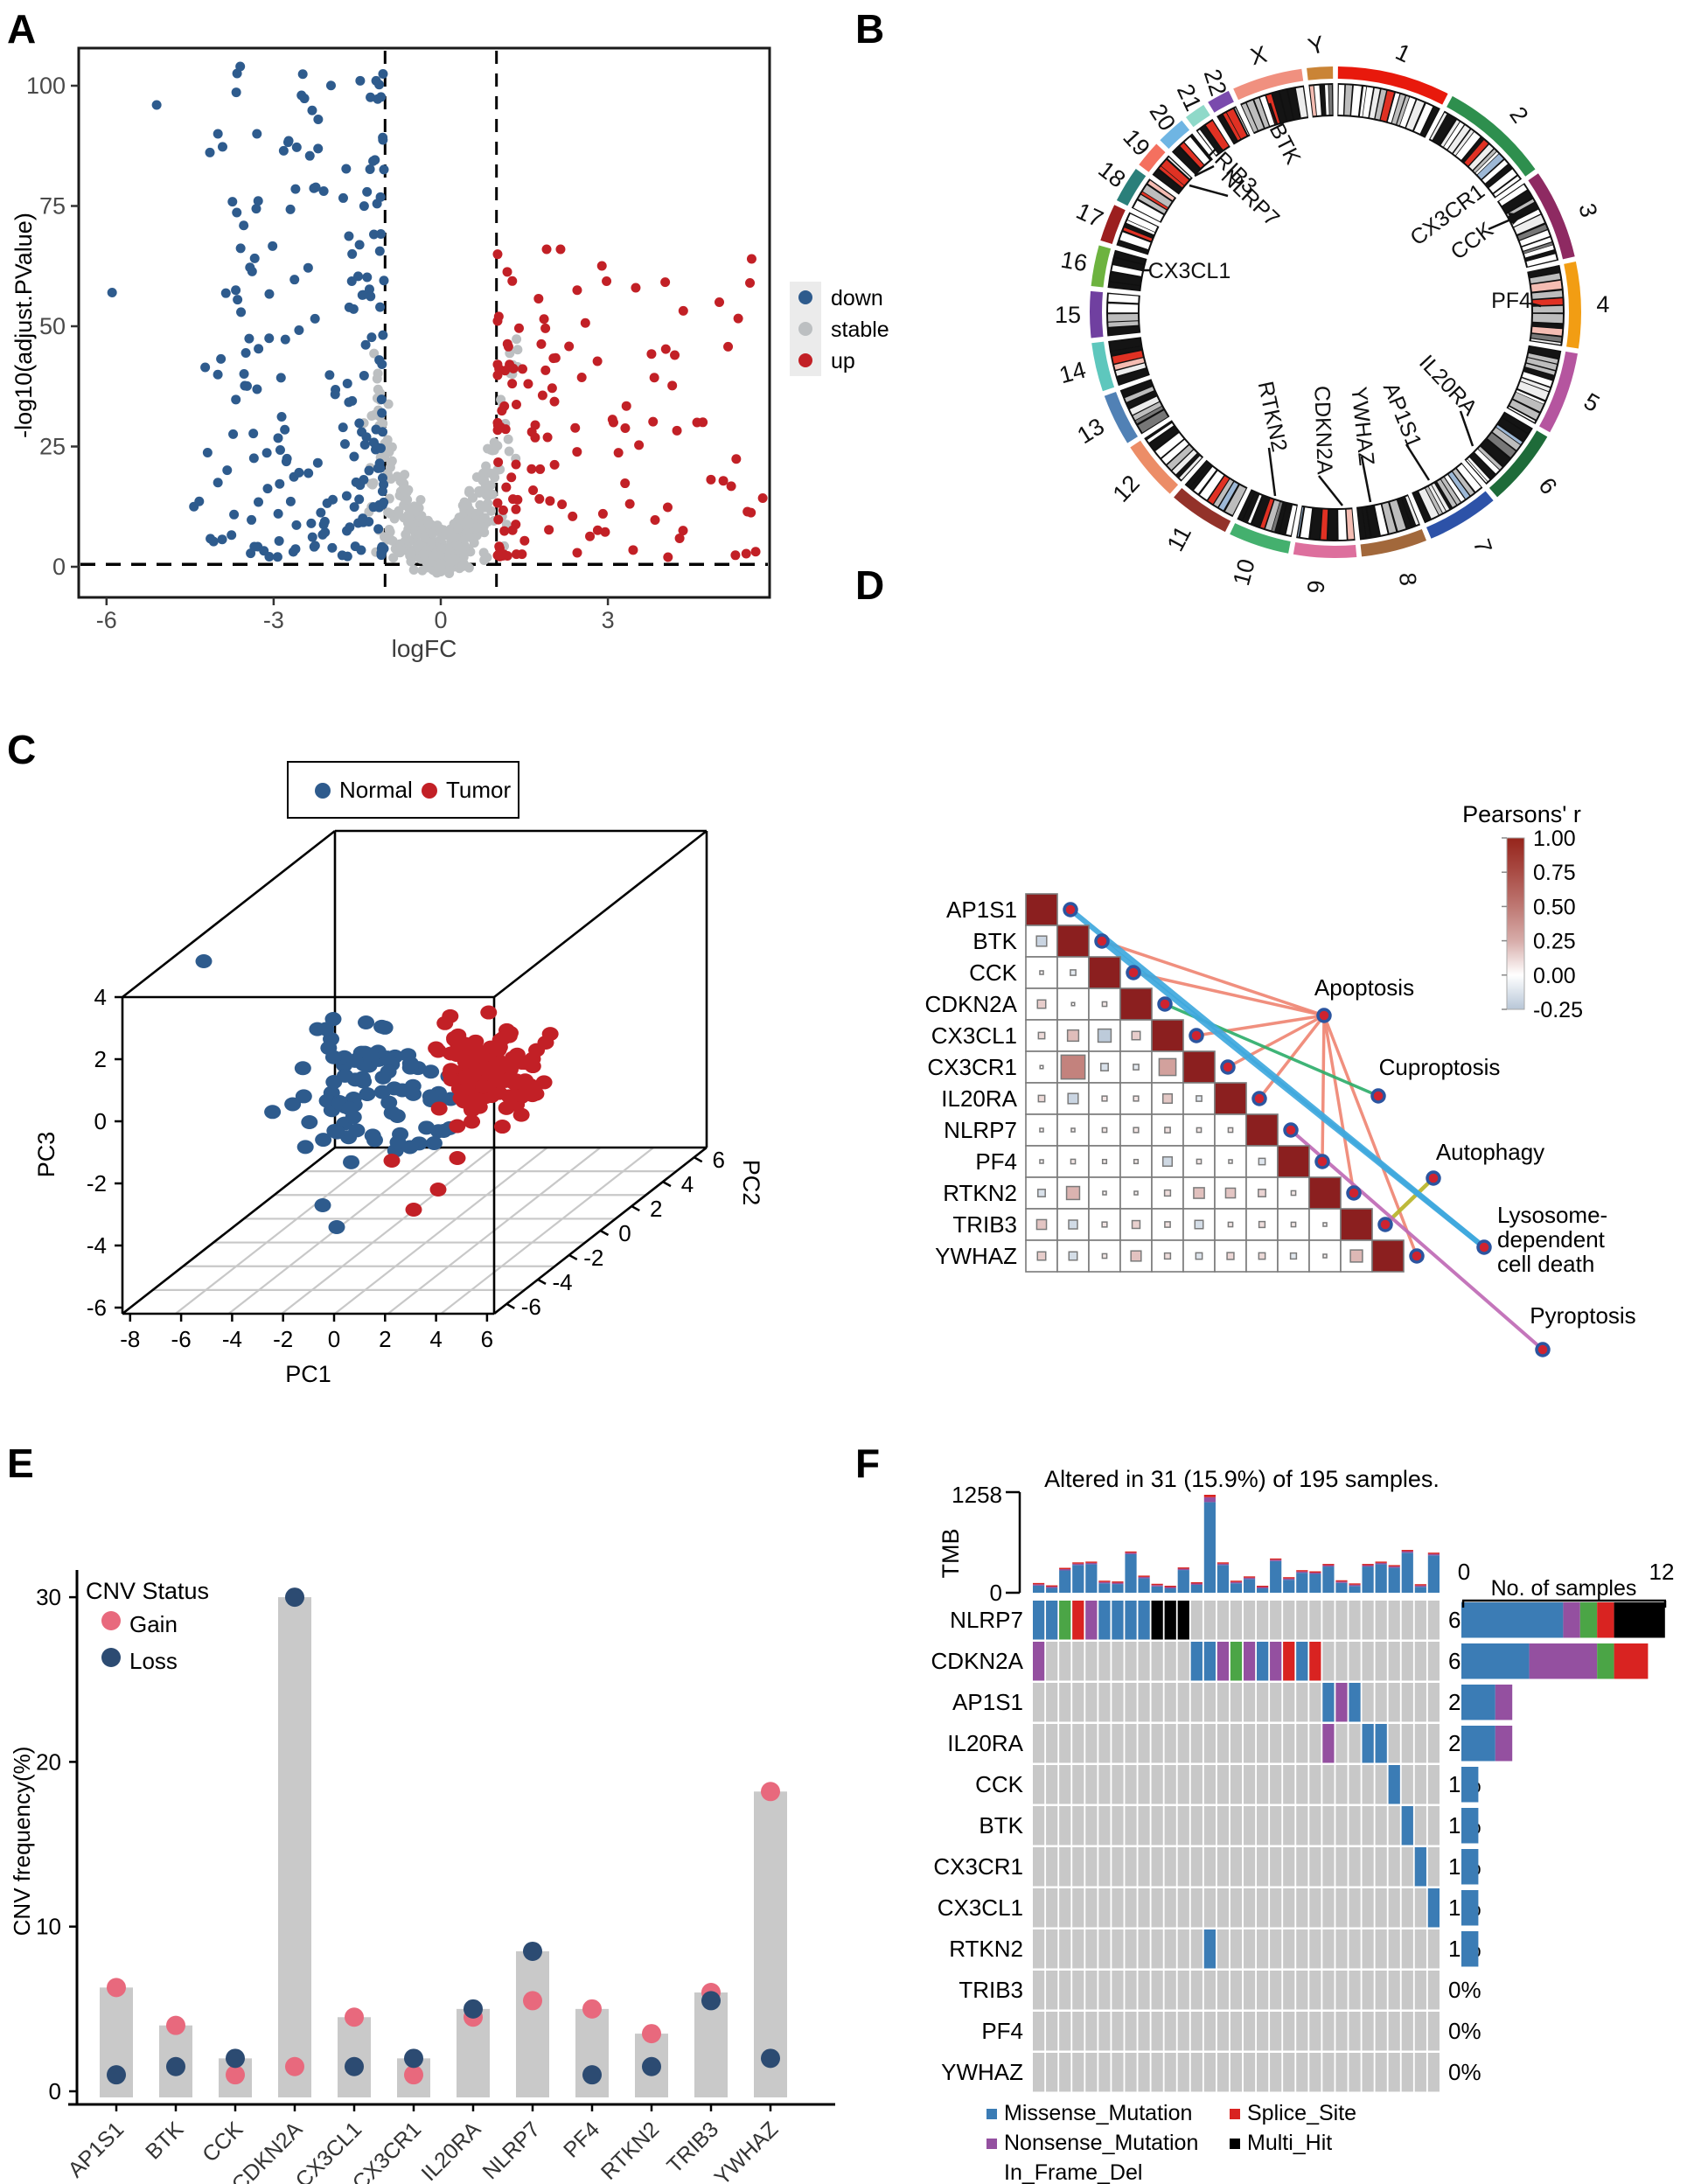 The image size is (1708, 2184). Describe the element at coordinates (385, 1339) in the screenshot. I see `pca-xtick: 2` at that location.